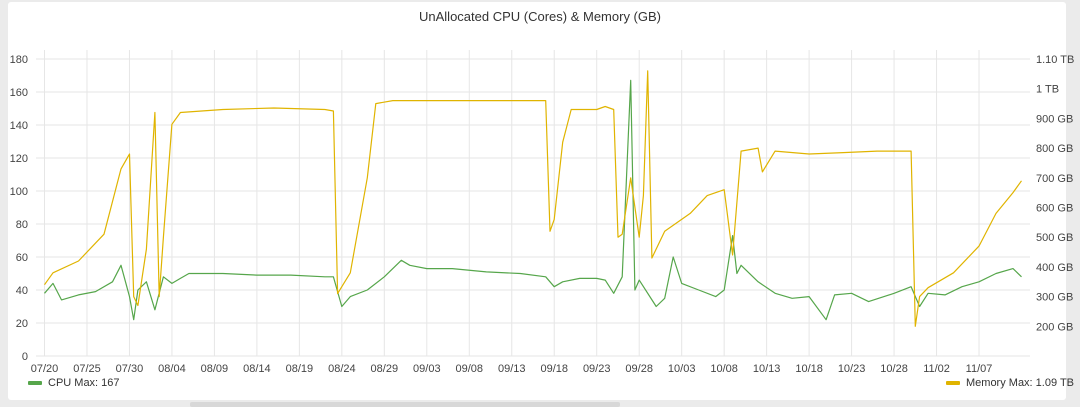 Image resolution: width=1080 pixels, height=407 pixels. I want to click on x-tick-label: 10/23, so click(852, 369).